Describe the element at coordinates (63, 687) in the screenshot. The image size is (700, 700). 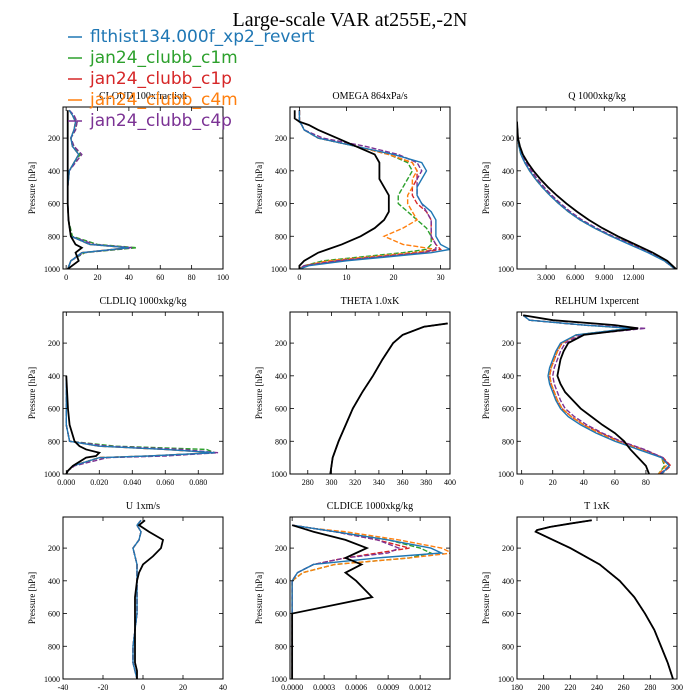
I see `x-tick-label: -40` at that location.